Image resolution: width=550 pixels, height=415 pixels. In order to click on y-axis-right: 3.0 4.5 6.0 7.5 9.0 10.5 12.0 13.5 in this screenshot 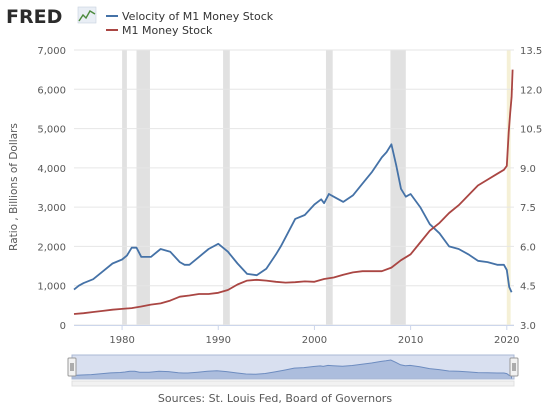, I will do `click(531, 189)`.